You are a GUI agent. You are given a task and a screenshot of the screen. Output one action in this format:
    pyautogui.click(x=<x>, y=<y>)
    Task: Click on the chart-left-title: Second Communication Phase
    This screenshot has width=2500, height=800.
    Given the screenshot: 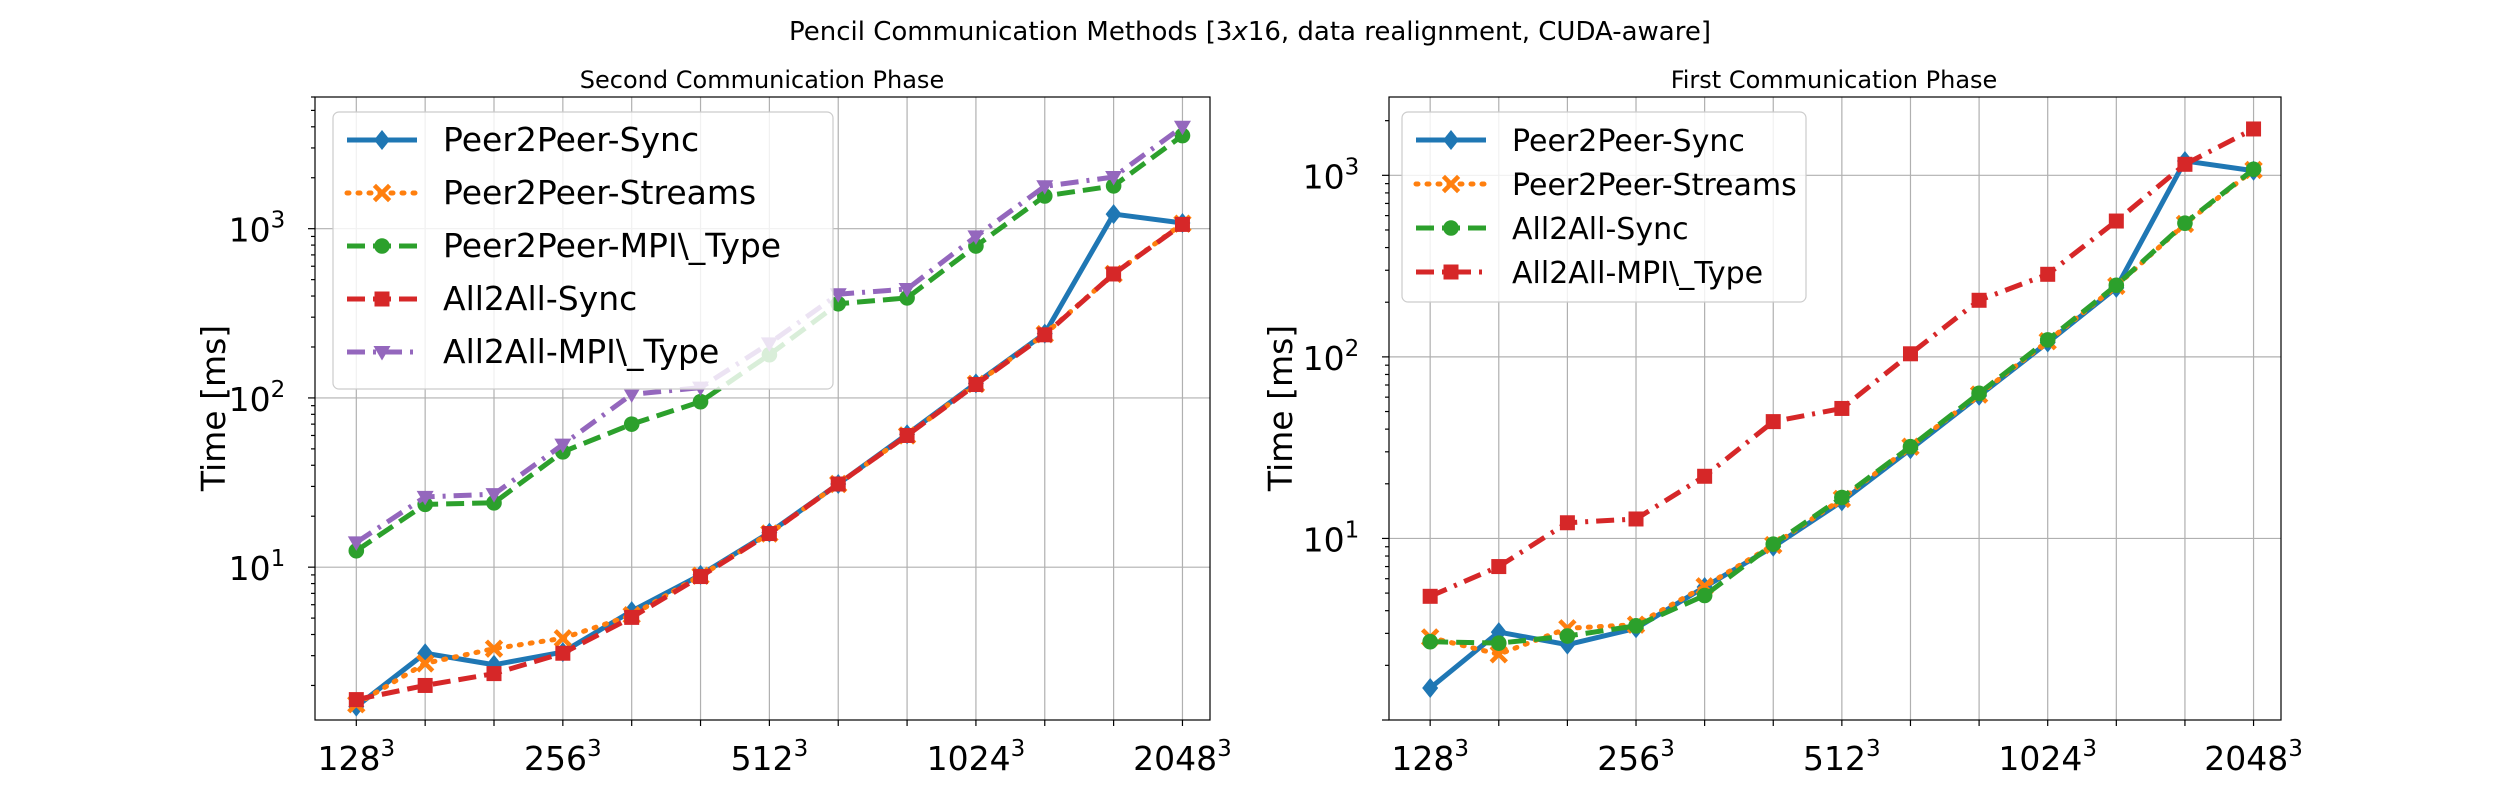 What is the action you would take?
    pyautogui.click(x=762, y=80)
    